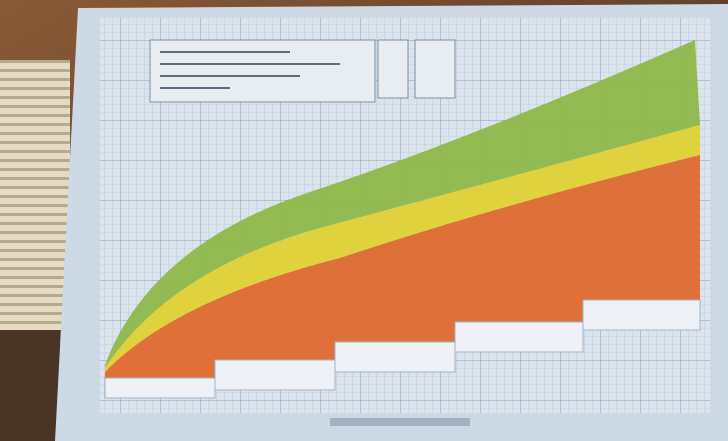  What do you see at coordinates (30, 385) in the screenshot?
I see `shadow` at bounding box center [30, 385].